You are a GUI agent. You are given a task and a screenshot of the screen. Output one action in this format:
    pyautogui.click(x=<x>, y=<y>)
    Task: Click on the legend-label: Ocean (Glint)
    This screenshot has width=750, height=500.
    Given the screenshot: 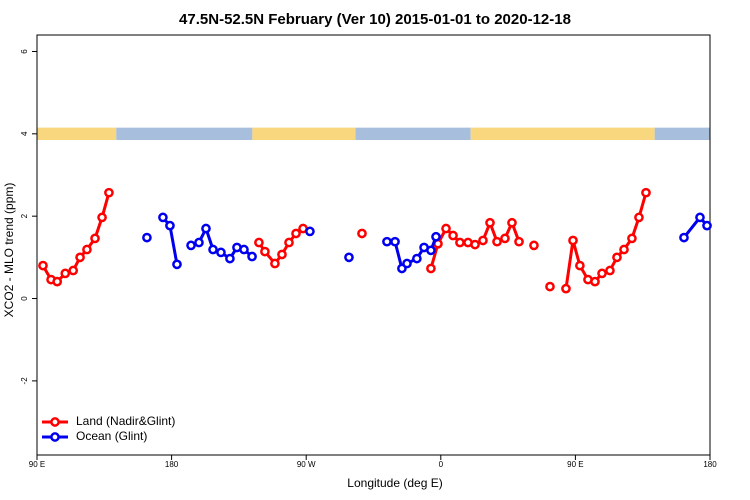 What is the action you would take?
    pyautogui.click(x=111, y=436)
    